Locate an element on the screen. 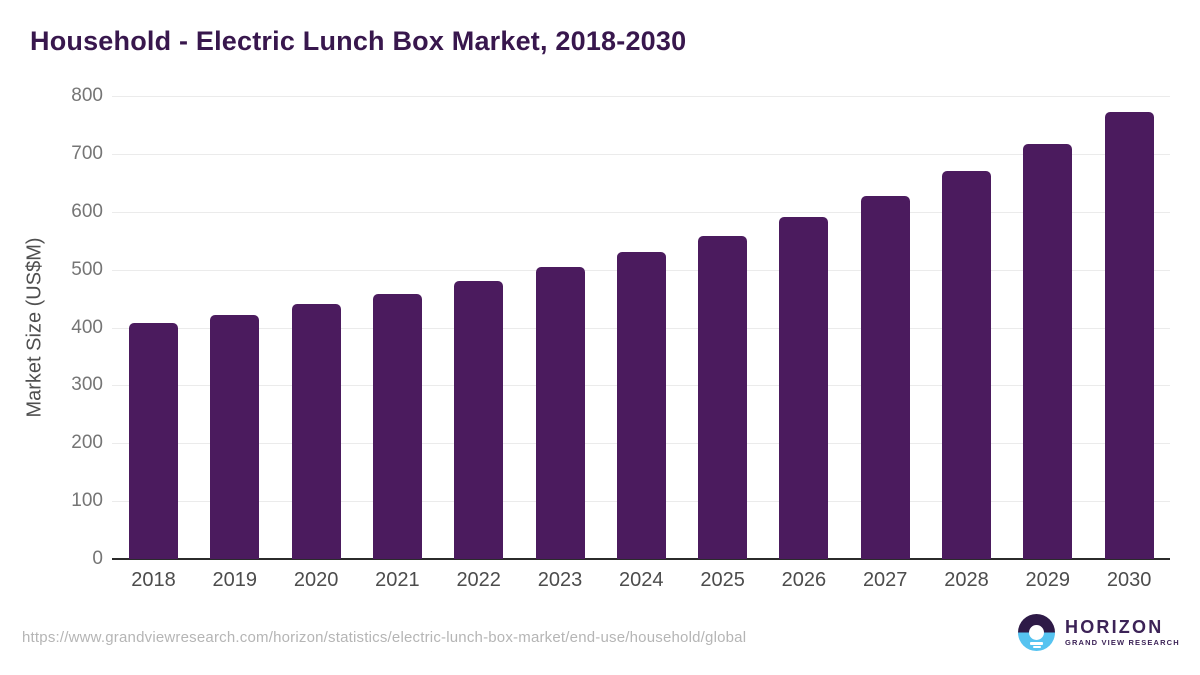 Image resolution: width=1200 pixels, height=675 pixels. x-tick-label-2025: 2025 is located at coordinates (722, 580).